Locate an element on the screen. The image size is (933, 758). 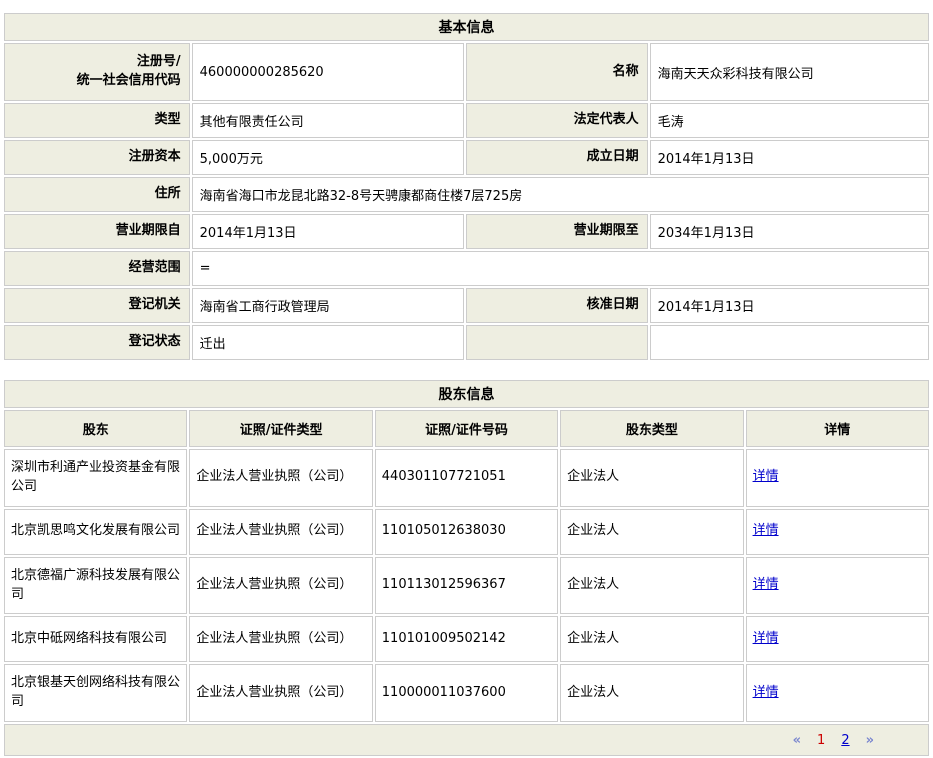
pager-current-page: 1 is located at coordinates (821, 740).